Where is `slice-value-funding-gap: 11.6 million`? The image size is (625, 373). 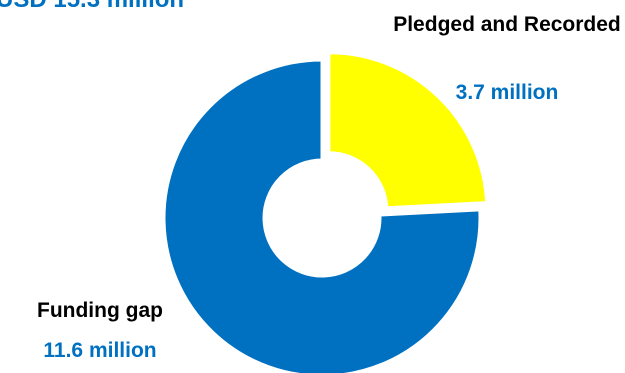
slice-value-funding-gap: 11.6 million is located at coordinates (100, 350).